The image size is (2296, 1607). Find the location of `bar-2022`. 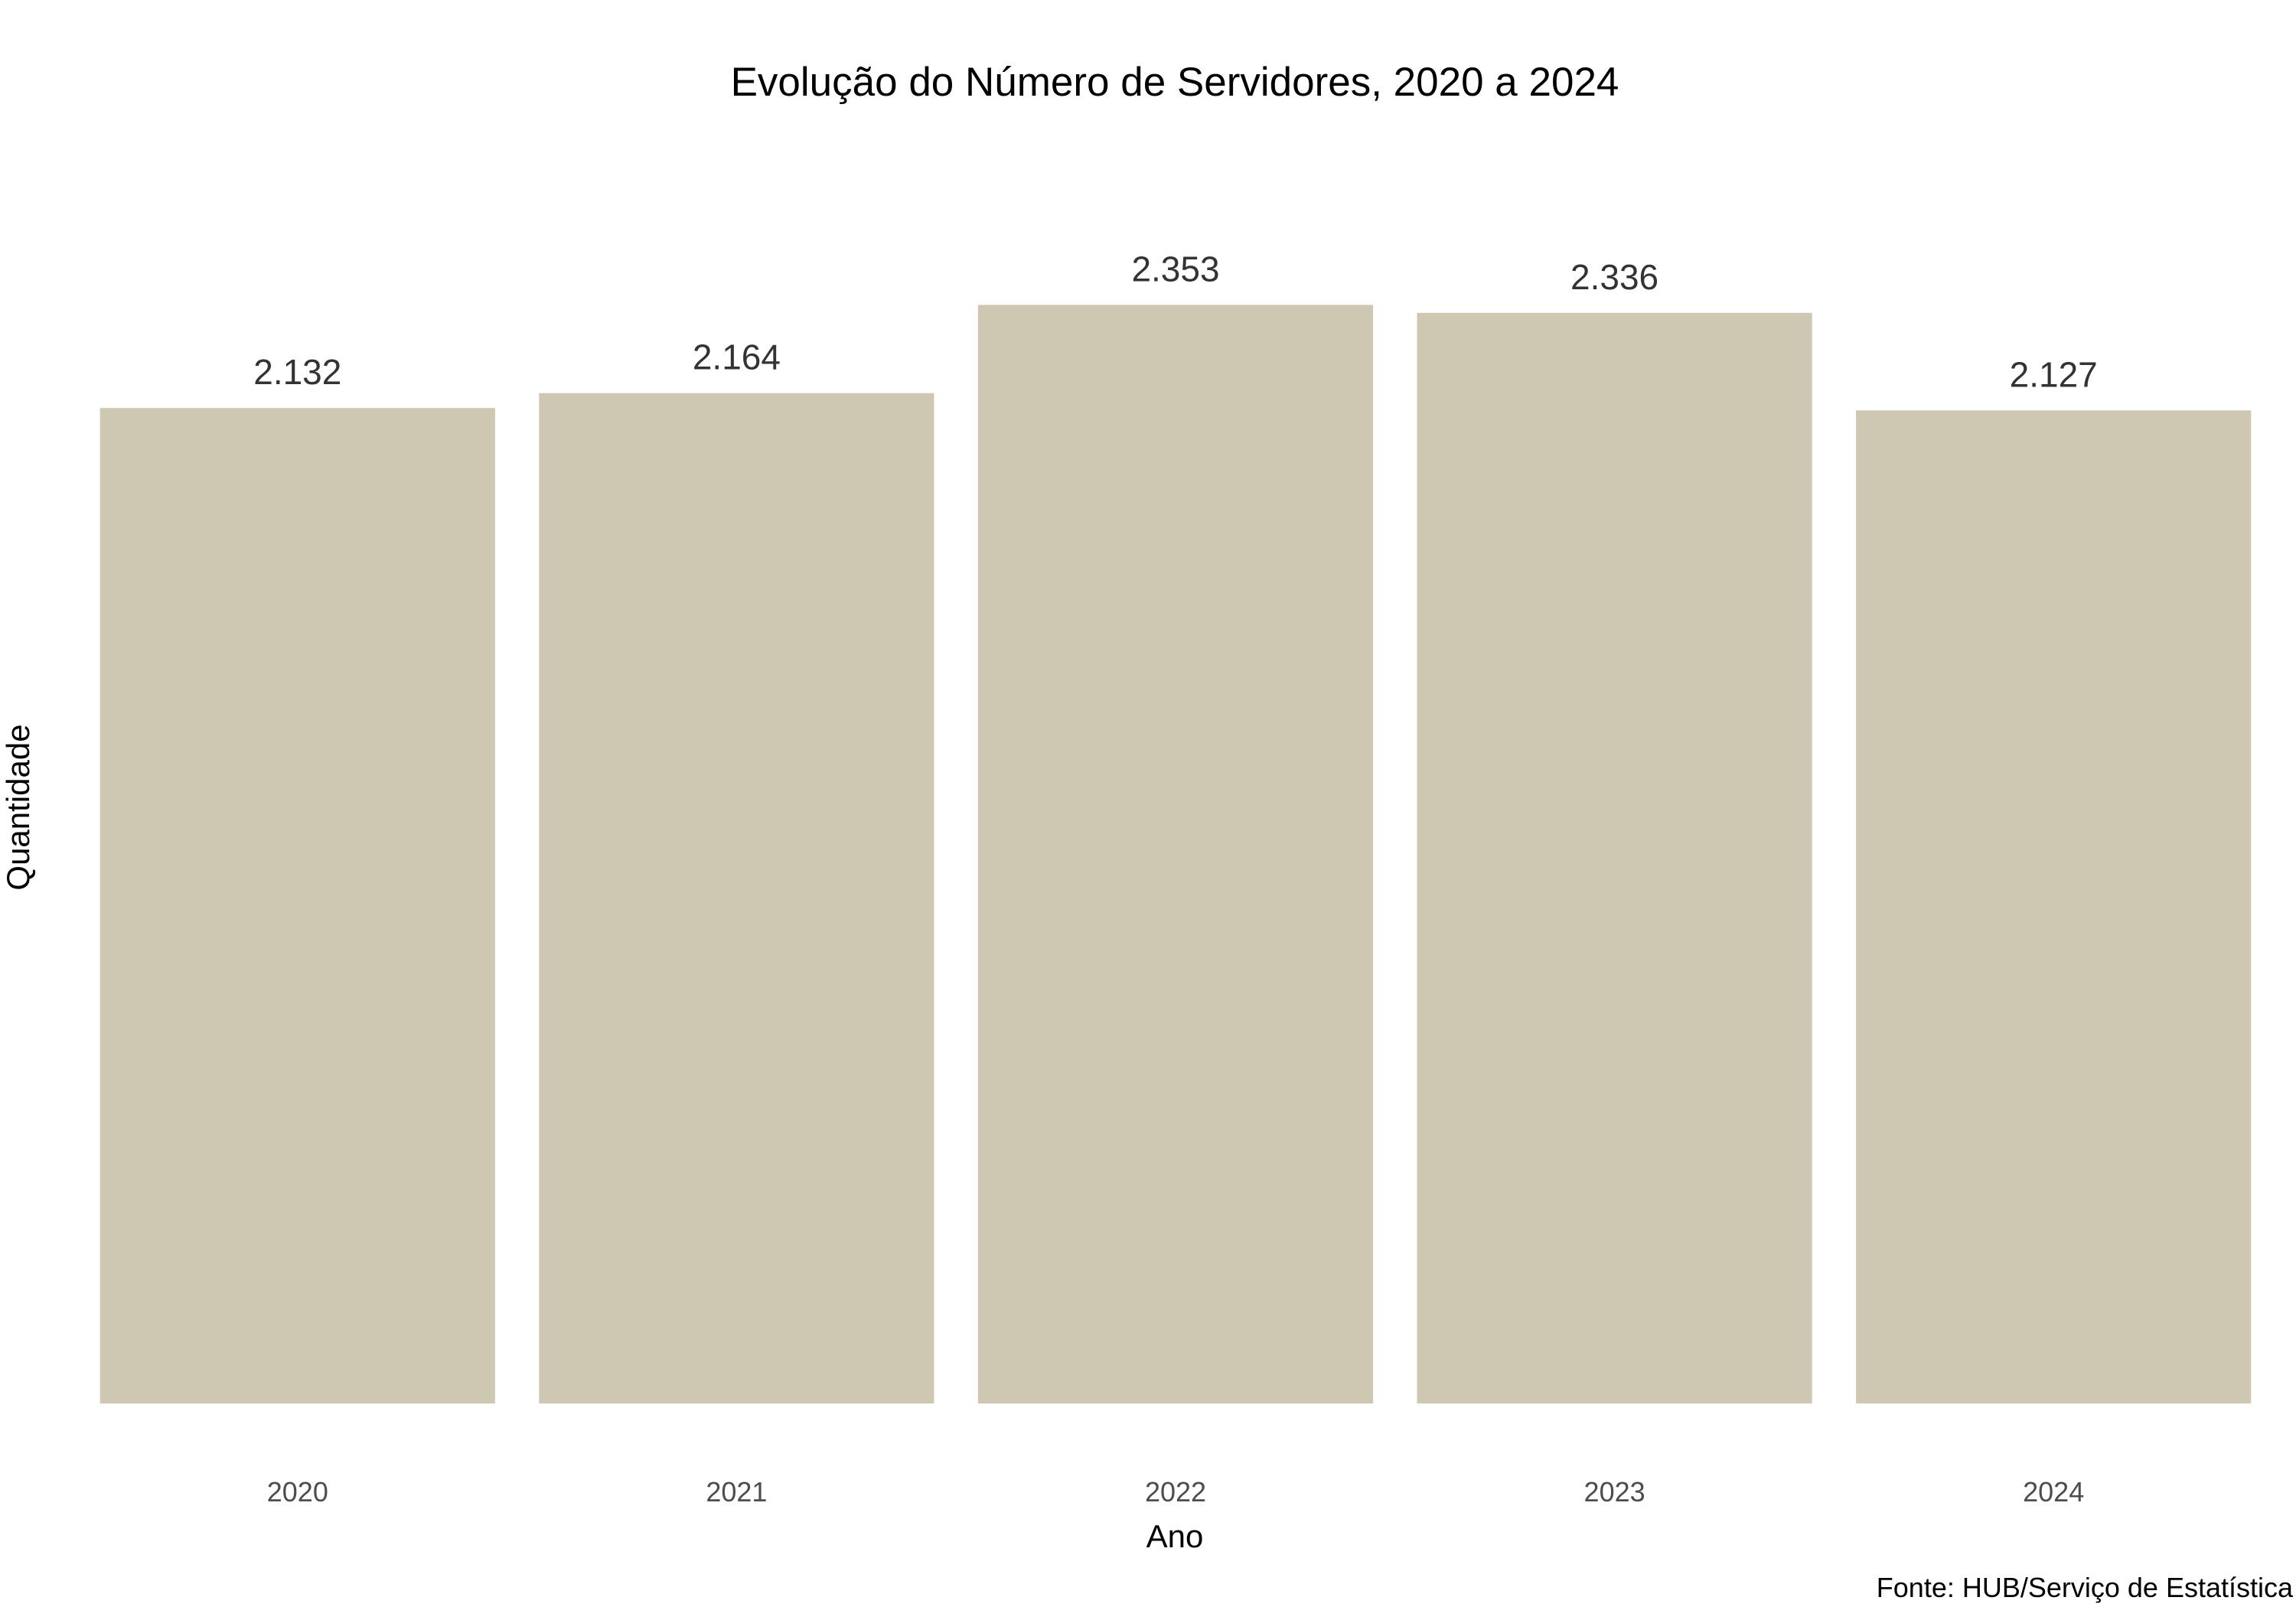

bar-2022 is located at coordinates (1175, 854).